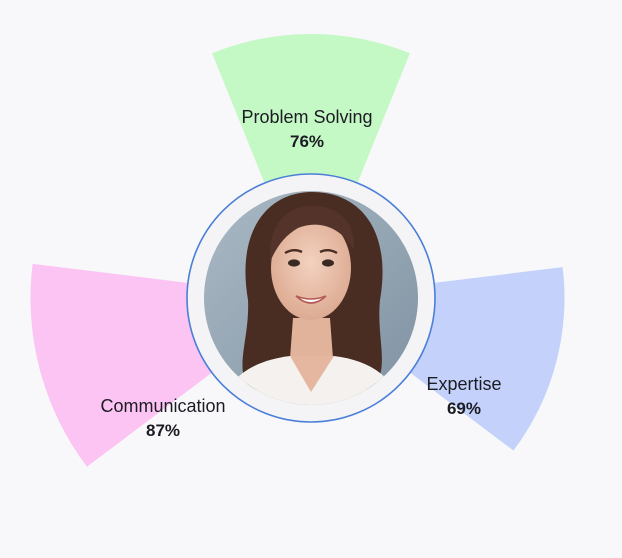  What do you see at coordinates (486, 359) in the screenshot?
I see `sector-expertise` at bounding box center [486, 359].